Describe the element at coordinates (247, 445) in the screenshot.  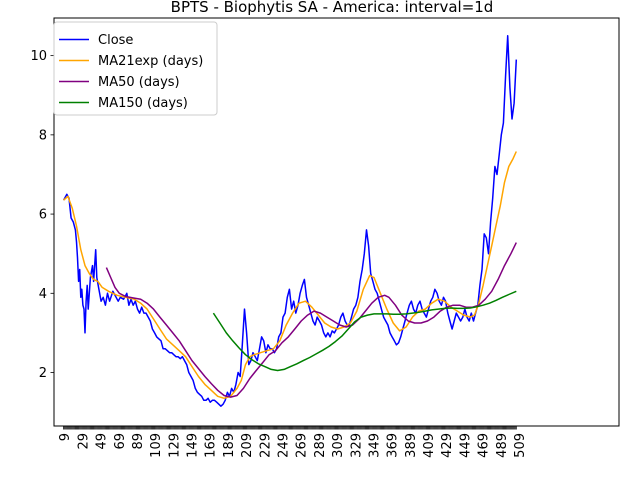
I see `x-tick-label: 209` at that location.